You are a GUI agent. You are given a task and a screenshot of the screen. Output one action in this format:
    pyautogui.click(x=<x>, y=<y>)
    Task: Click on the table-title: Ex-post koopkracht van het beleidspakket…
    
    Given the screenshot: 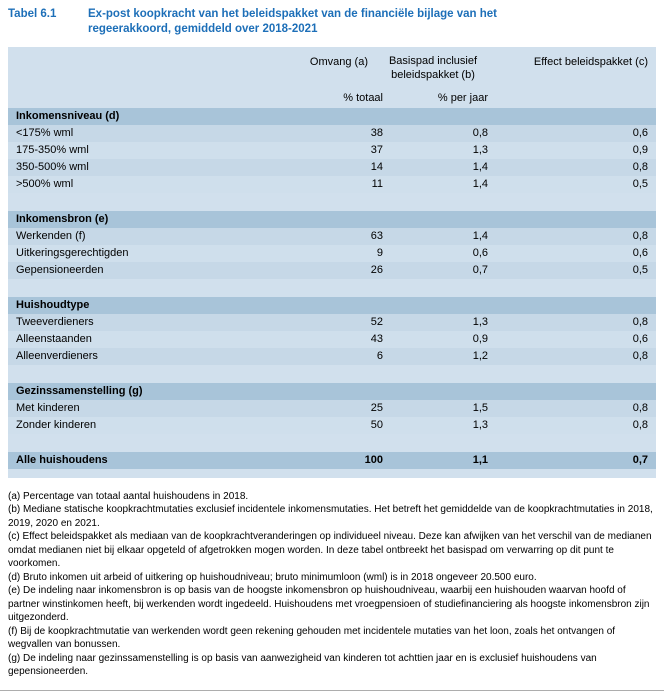 What is the action you would take?
    pyautogui.click(x=293, y=22)
    